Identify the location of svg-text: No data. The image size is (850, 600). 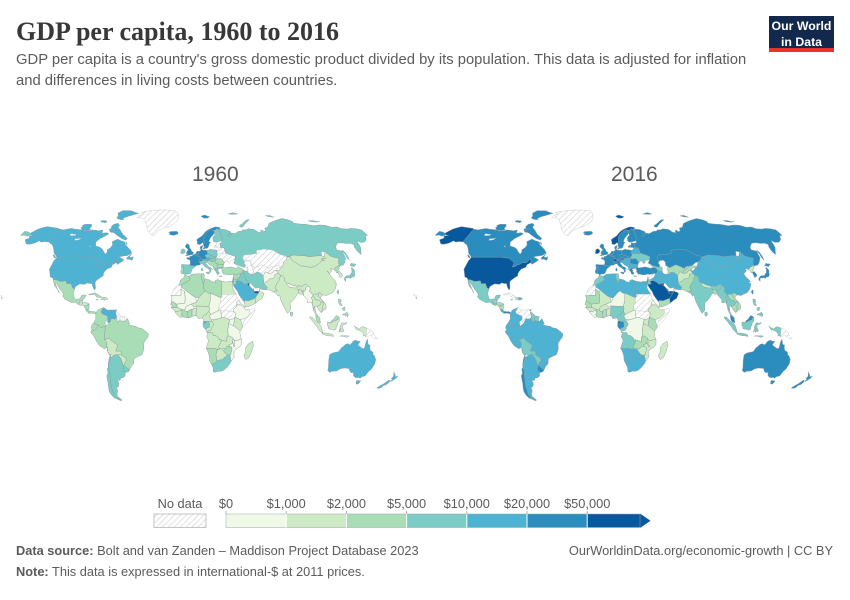
(181, 503).